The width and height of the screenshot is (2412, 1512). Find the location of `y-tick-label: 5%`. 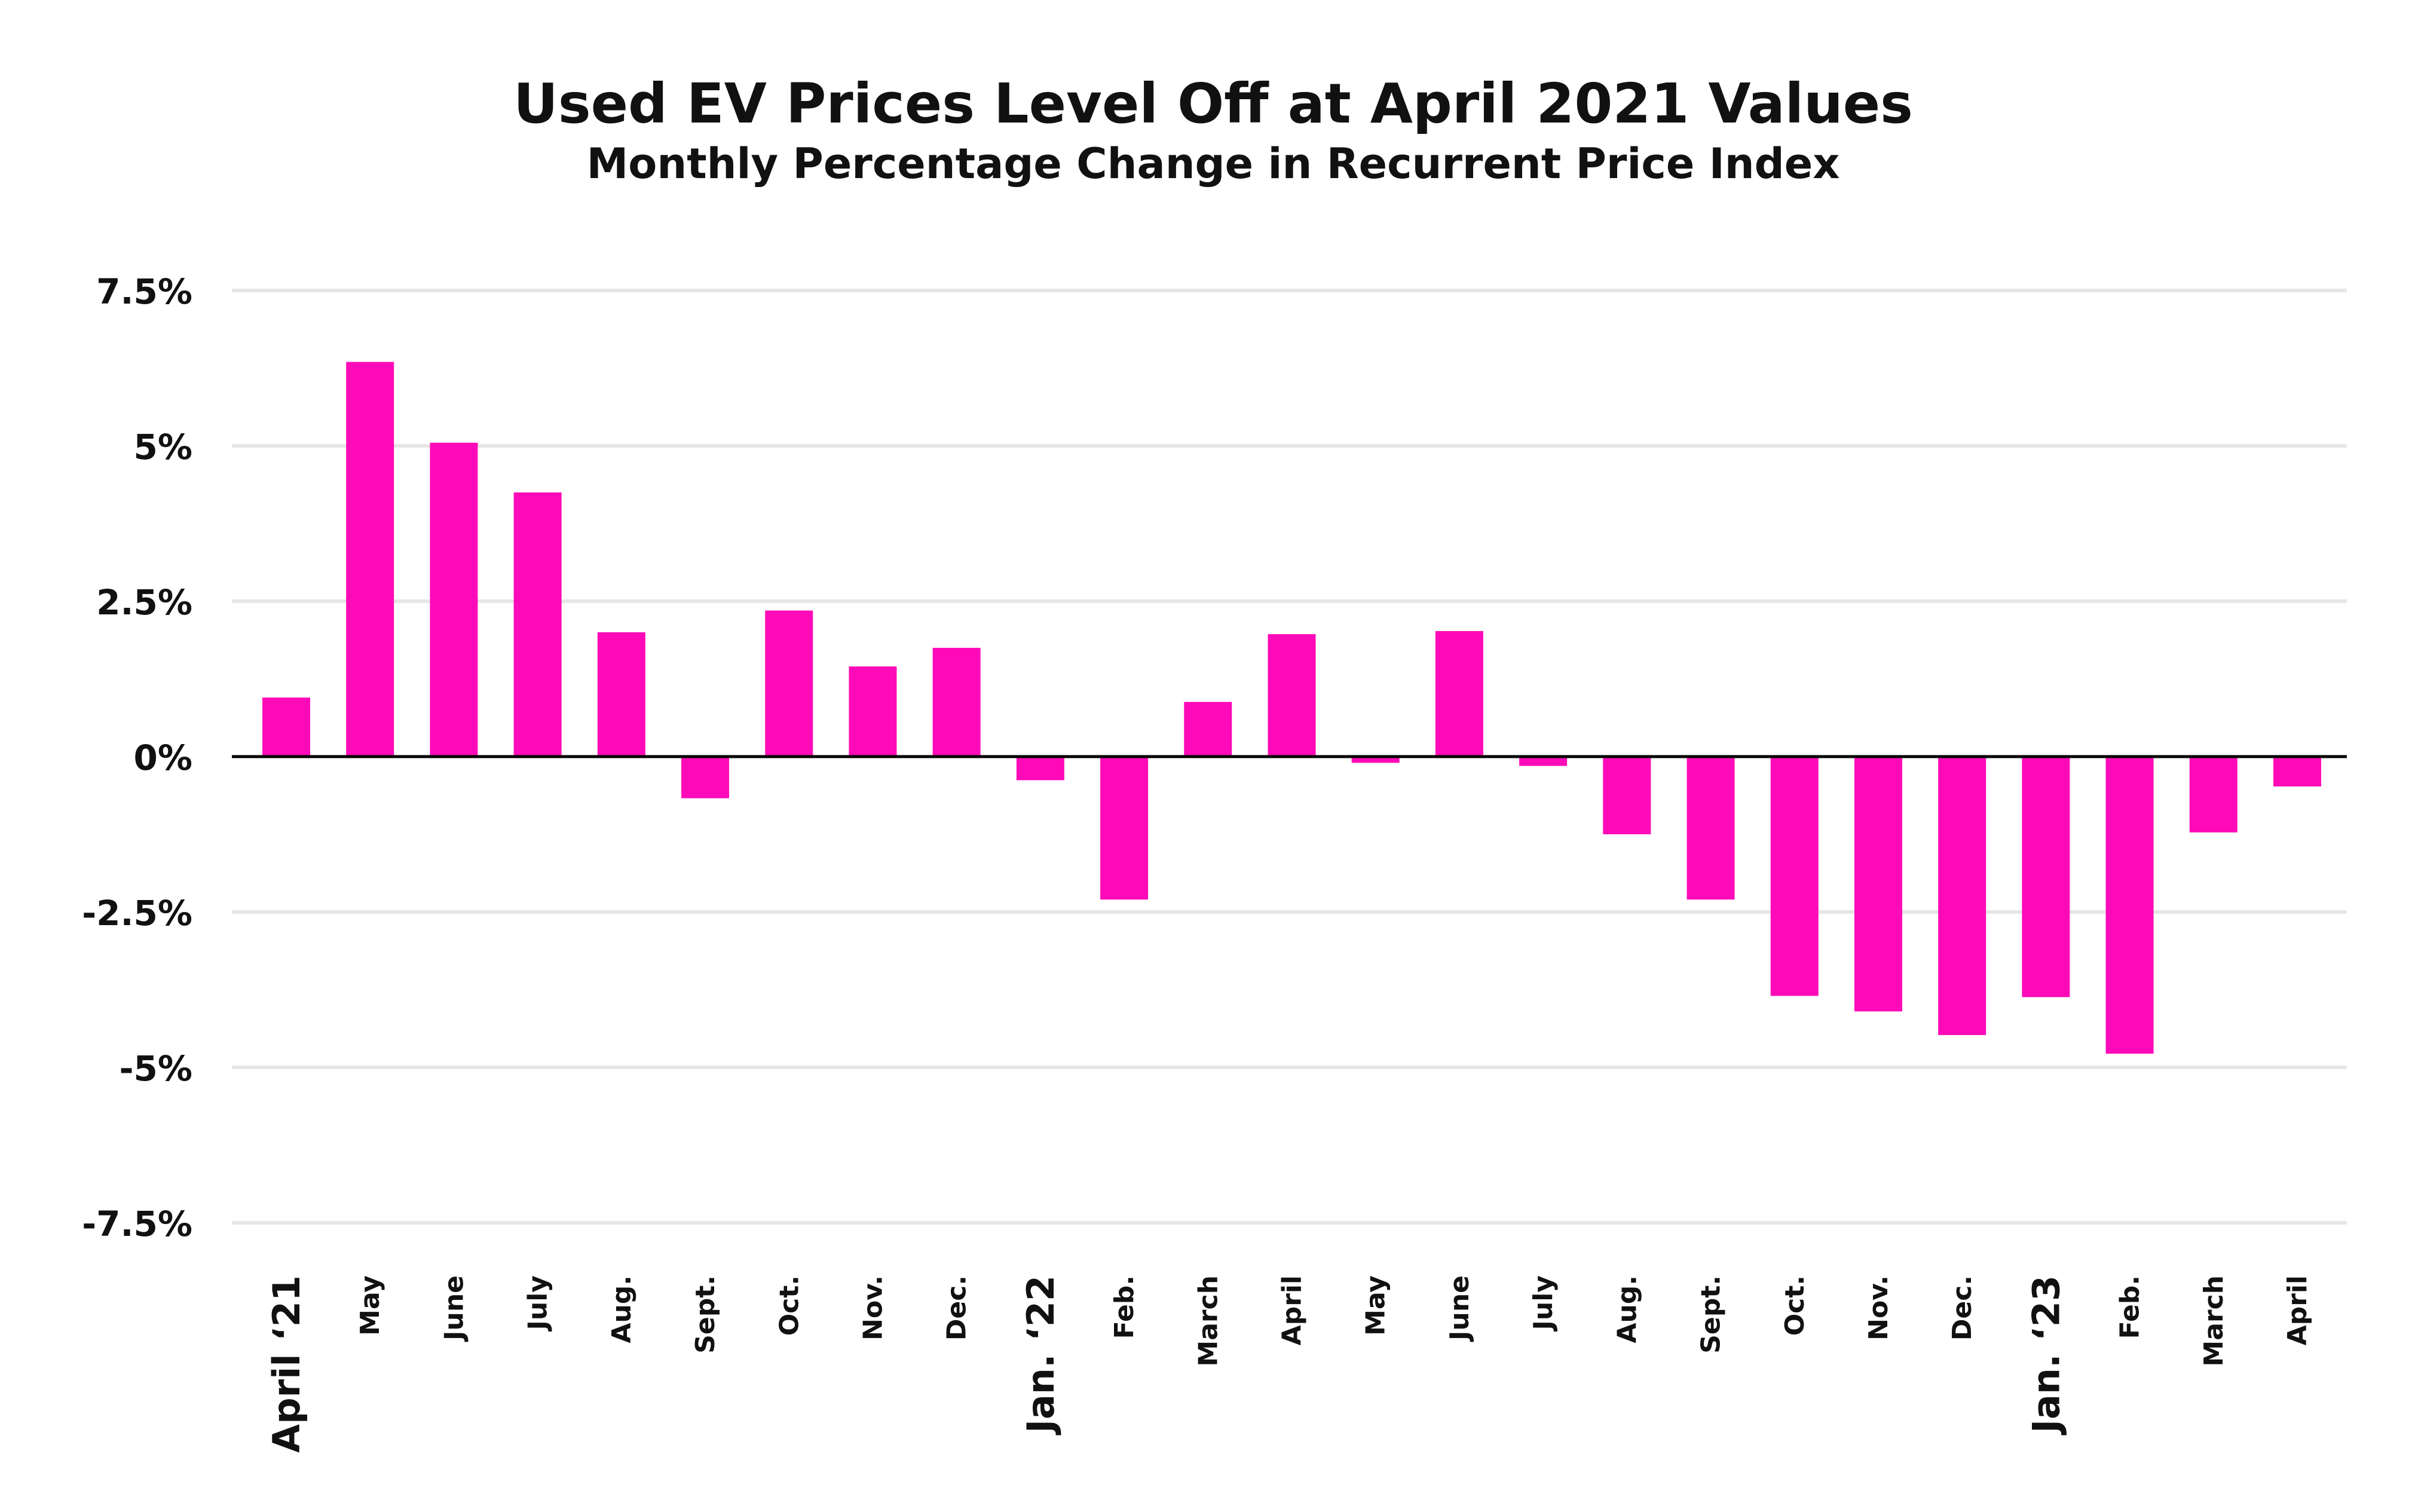

y-tick-label: 5% is located at coordinates (163, 447).